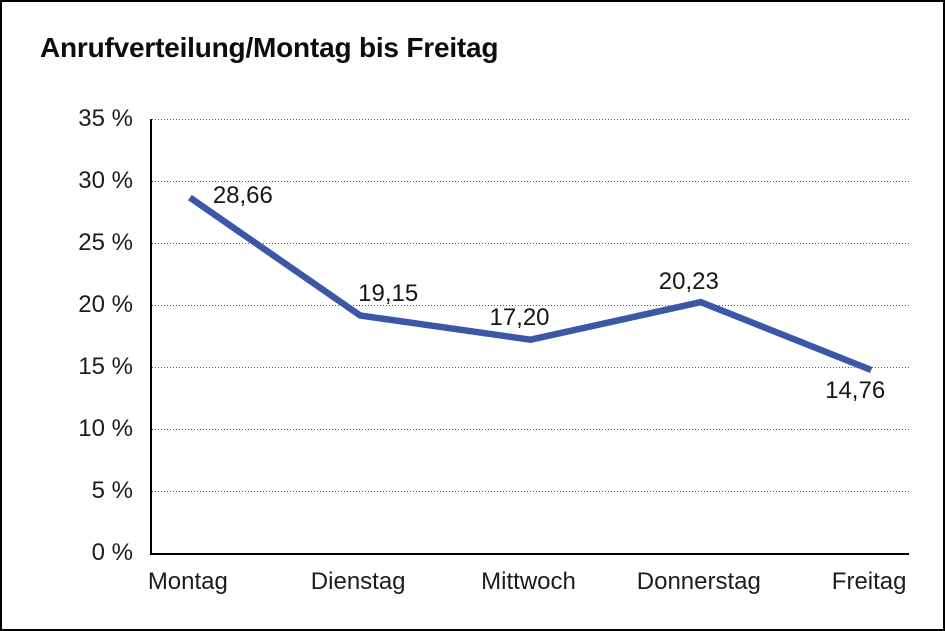  Describe the element at coordinates (519, 317) in the screenshot. I see `data-label: 17,20` at that location.